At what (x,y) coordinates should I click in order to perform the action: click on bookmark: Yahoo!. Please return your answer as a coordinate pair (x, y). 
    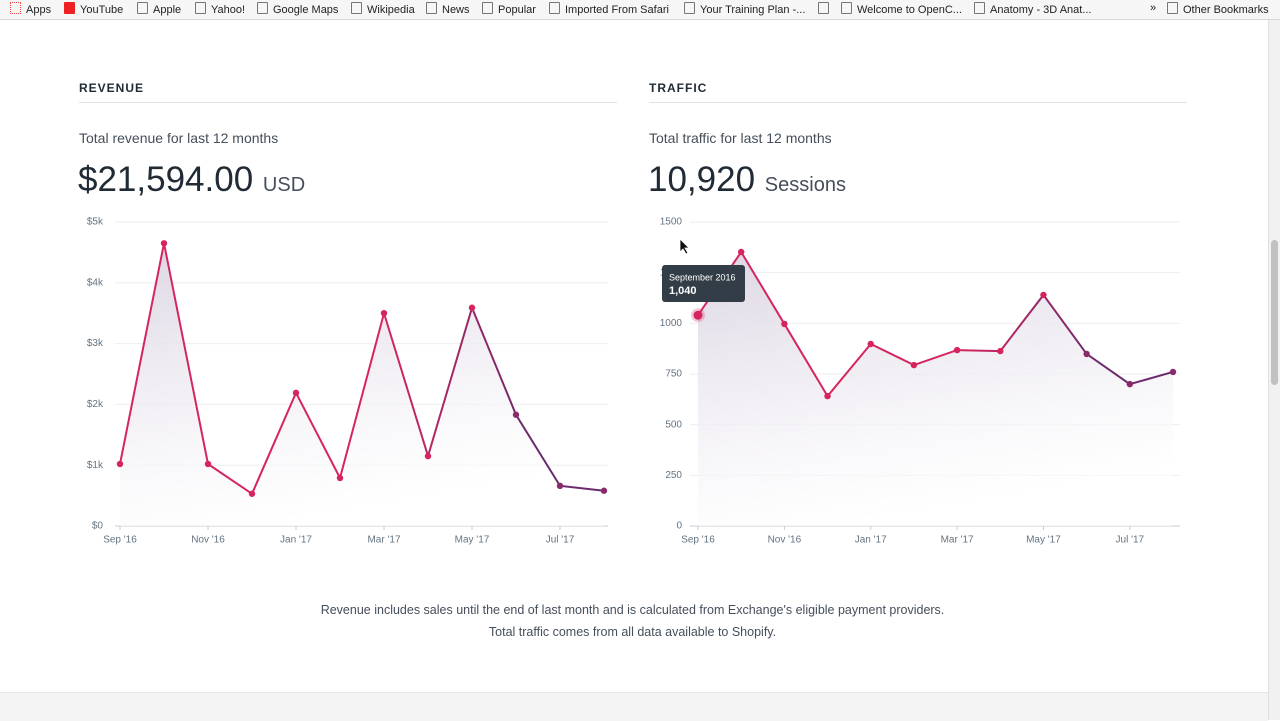
    Looking at the image, I should click on (220, 9).